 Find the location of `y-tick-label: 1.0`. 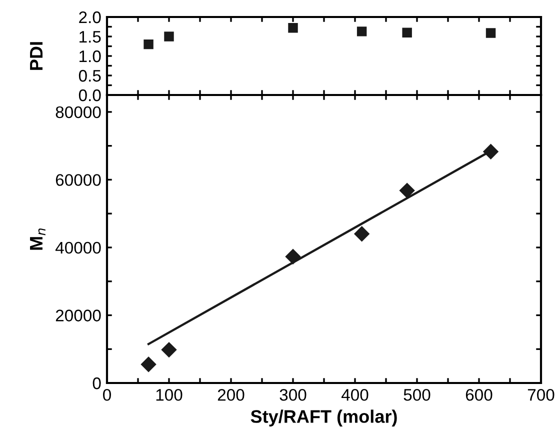

y-tick-label: 1.0 is located at coordinates (90, 56).